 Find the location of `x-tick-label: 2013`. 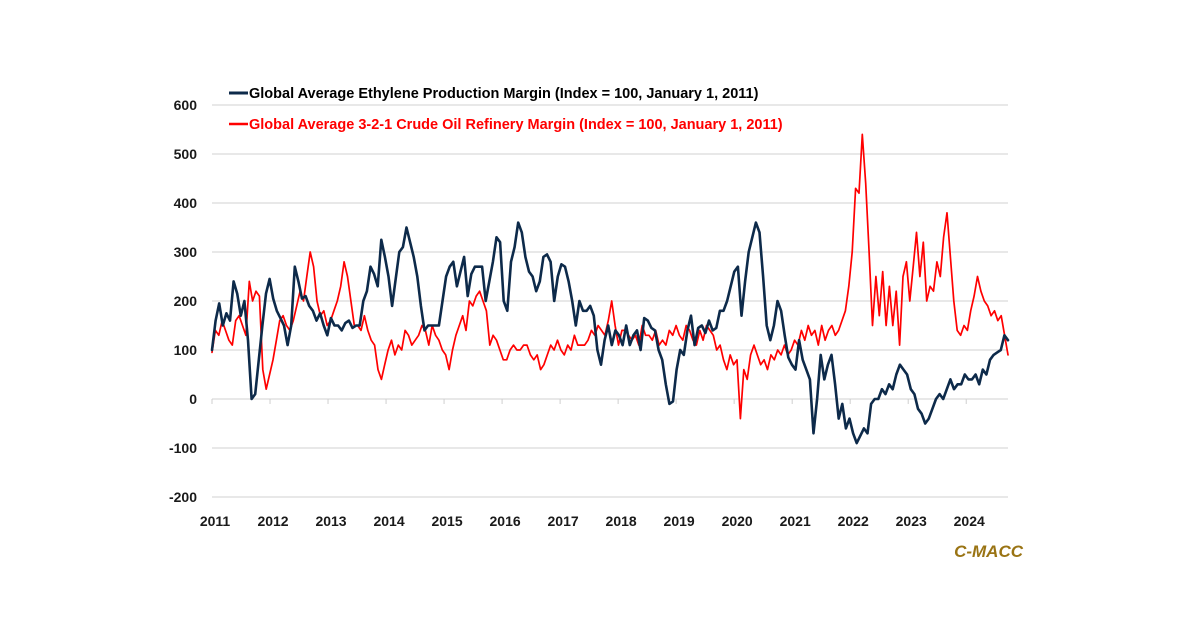

x-tick-label: 2013 is located at coordinates (330, 521).